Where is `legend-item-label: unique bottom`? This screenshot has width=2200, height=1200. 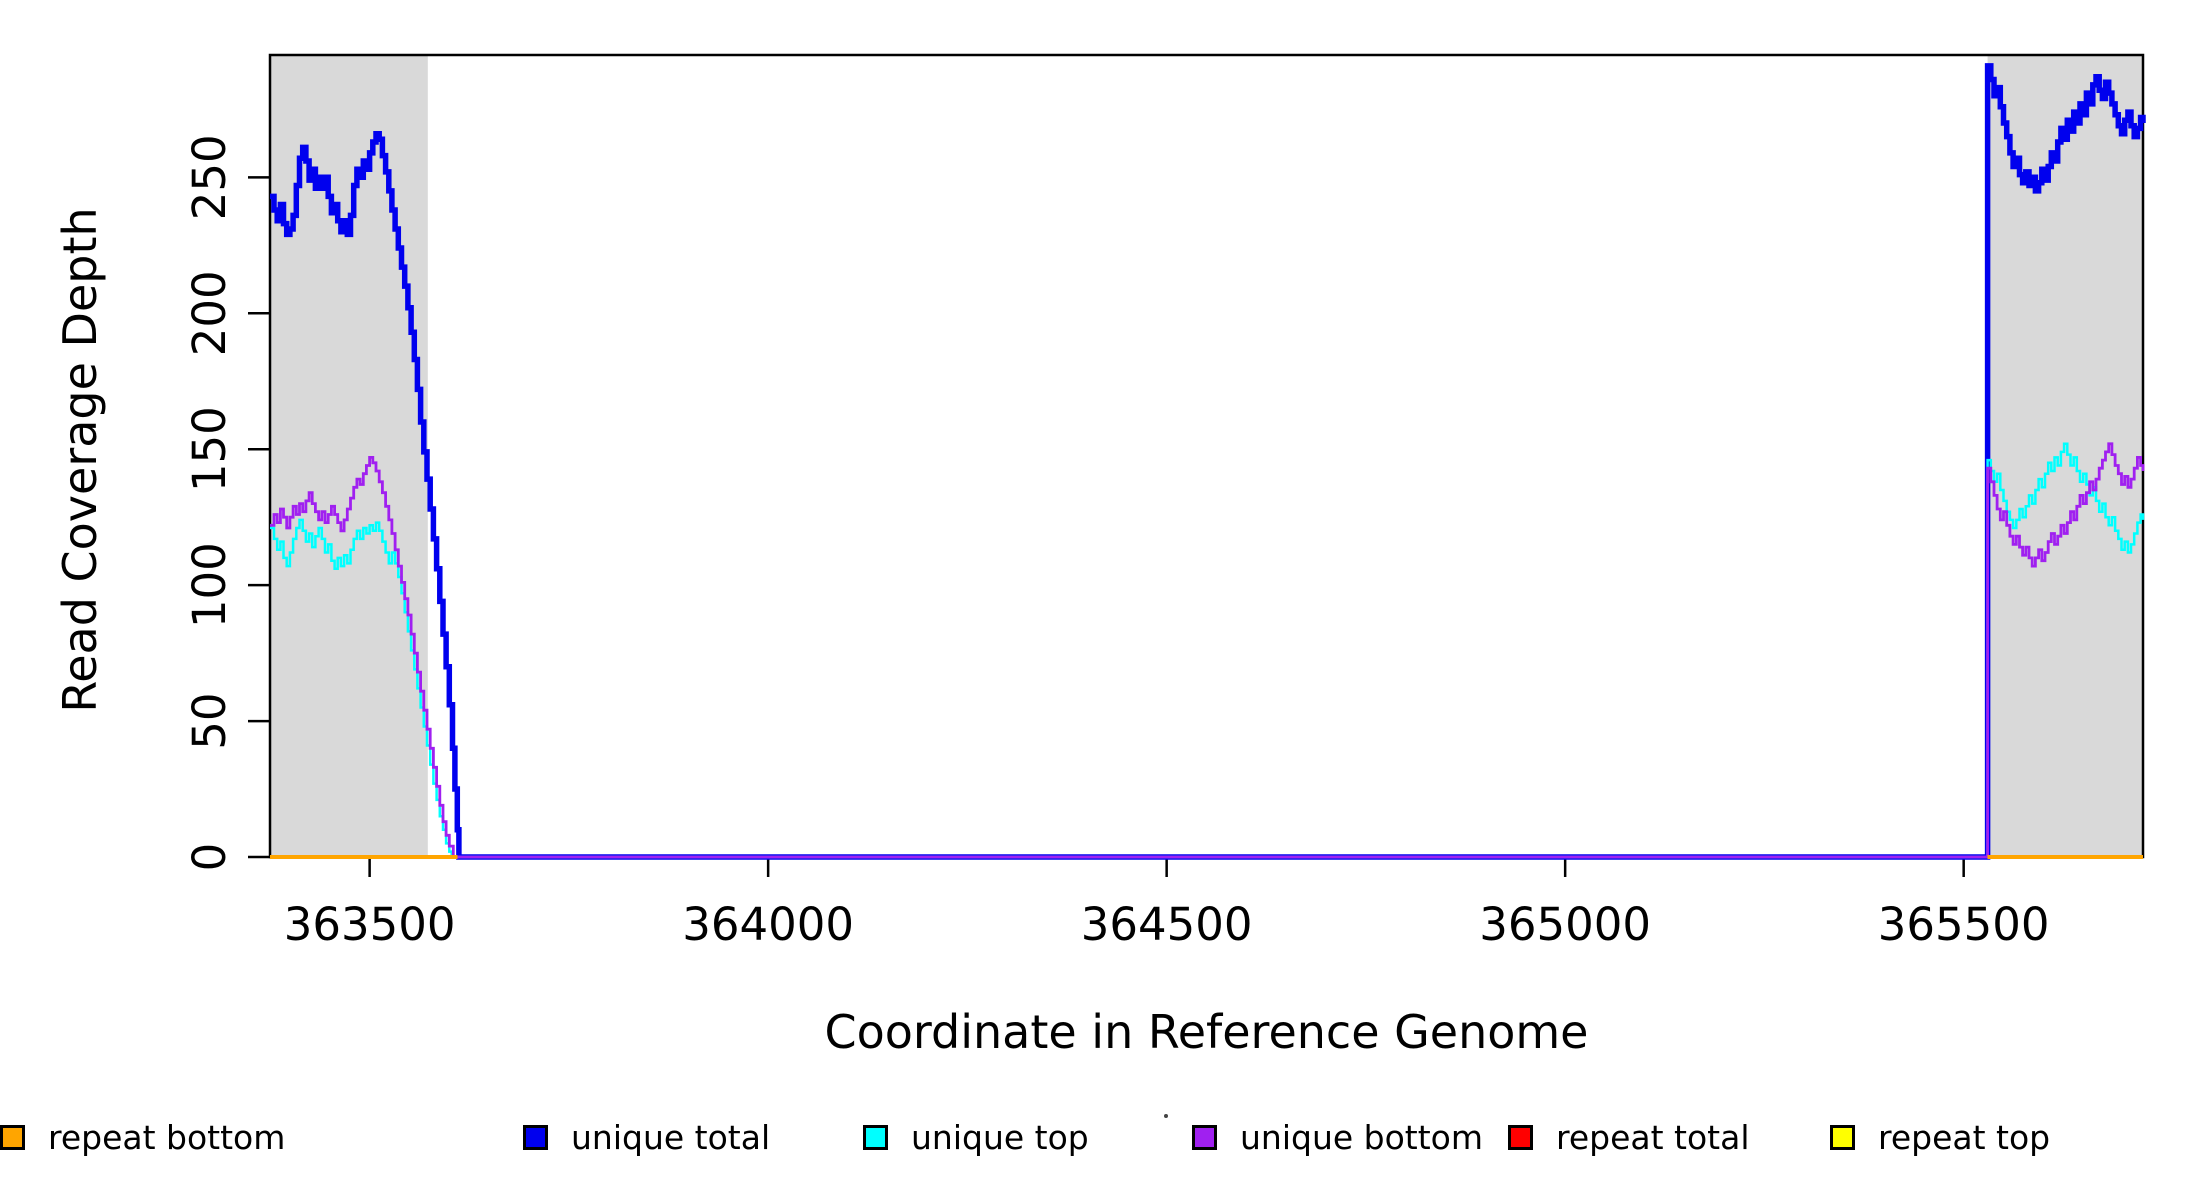 legend-item-label: unique bottom is located at coordinates (1362, 1137).